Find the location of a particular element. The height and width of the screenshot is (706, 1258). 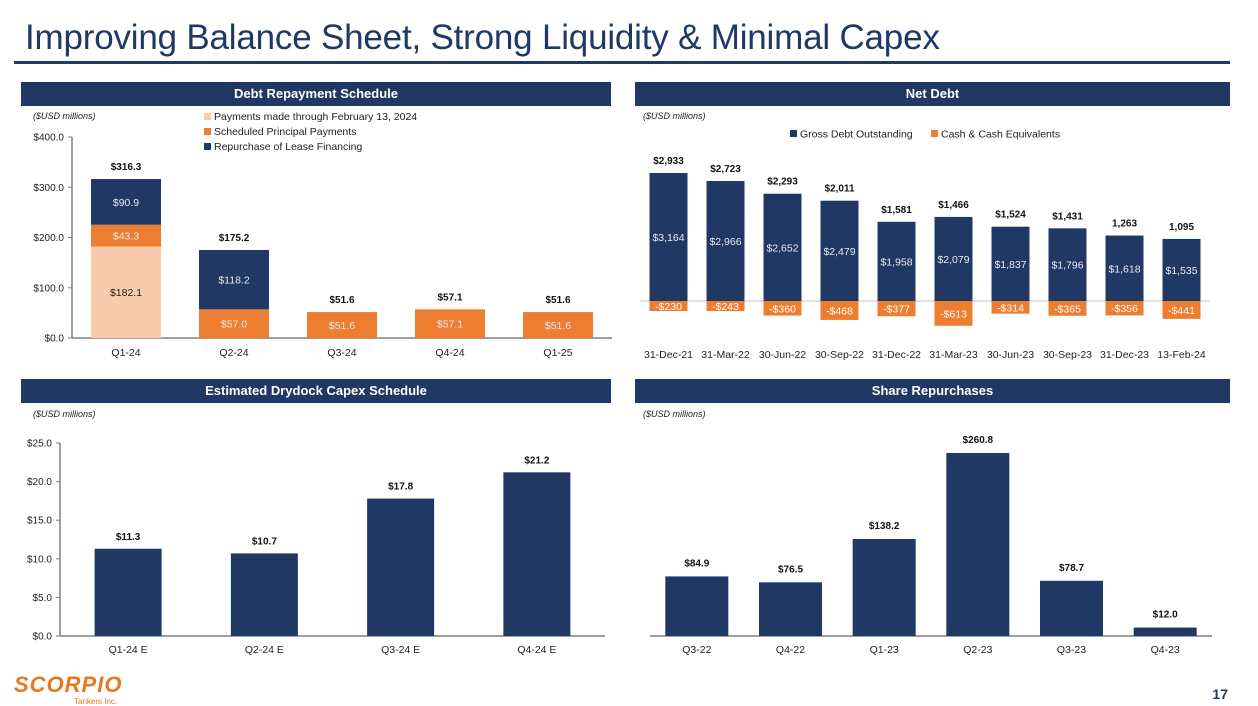

drydock-category-label: Q2-24 E is located at coordinates (264, 650).